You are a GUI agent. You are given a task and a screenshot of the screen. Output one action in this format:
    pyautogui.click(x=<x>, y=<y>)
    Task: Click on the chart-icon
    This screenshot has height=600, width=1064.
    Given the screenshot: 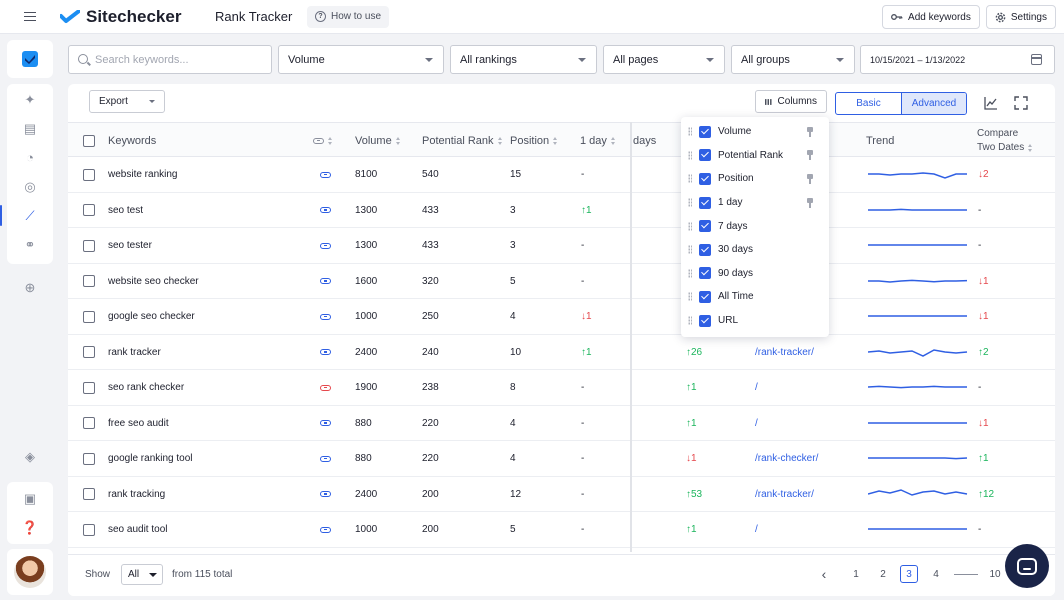 What is the action you would take?
    pyautogui.click(x=991, y=103)
    